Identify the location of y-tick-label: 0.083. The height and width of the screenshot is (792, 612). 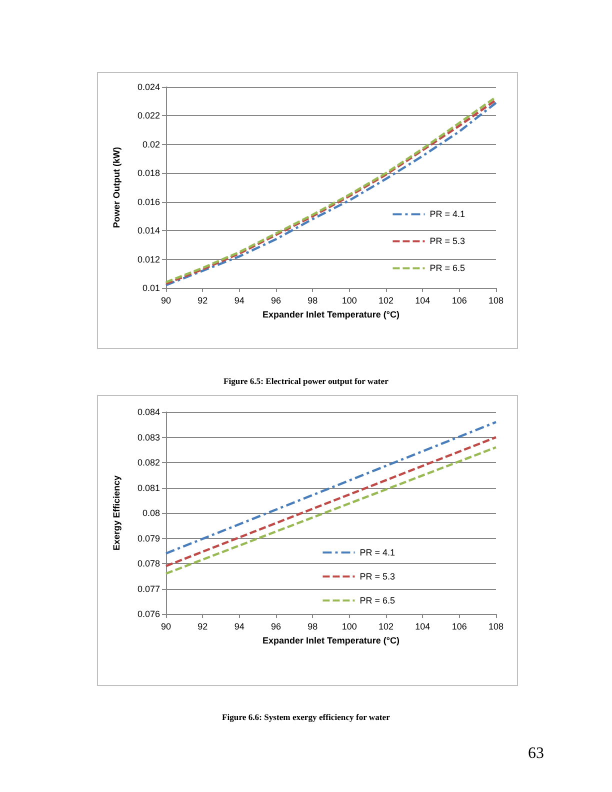
(148, 437).